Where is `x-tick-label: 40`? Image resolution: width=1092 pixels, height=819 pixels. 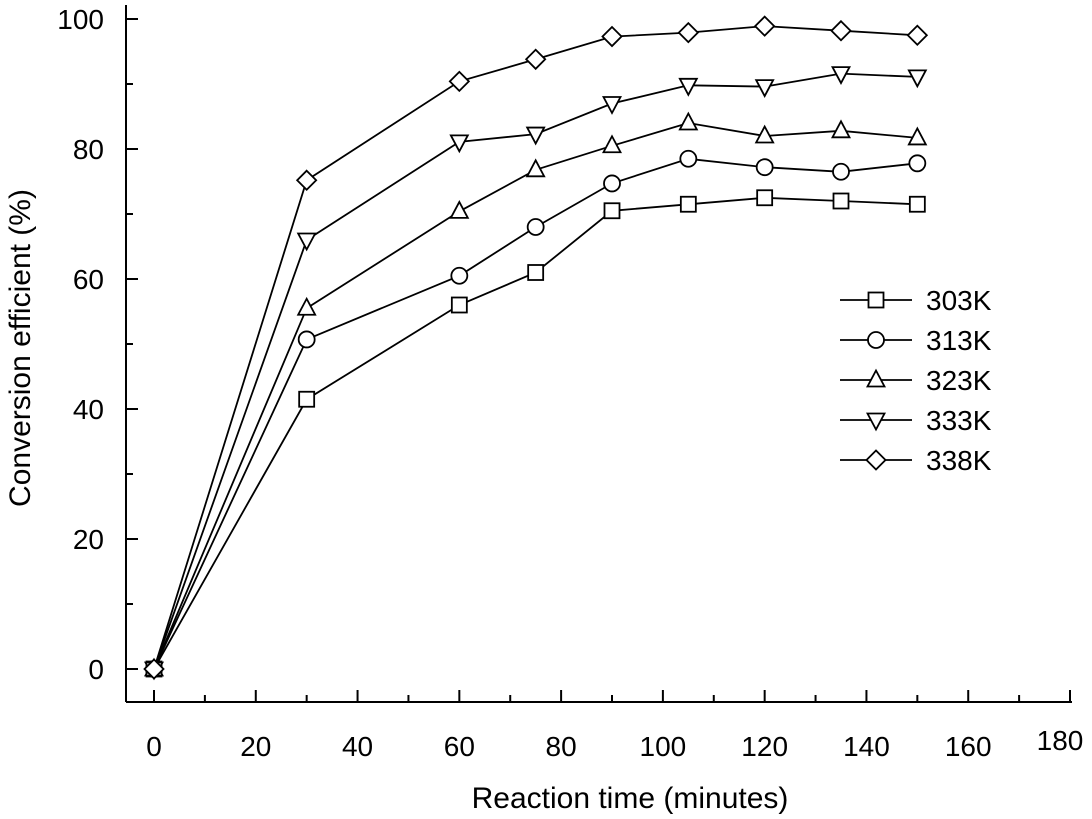
x-tick-label: 40 is located at coordinates (357, 746).